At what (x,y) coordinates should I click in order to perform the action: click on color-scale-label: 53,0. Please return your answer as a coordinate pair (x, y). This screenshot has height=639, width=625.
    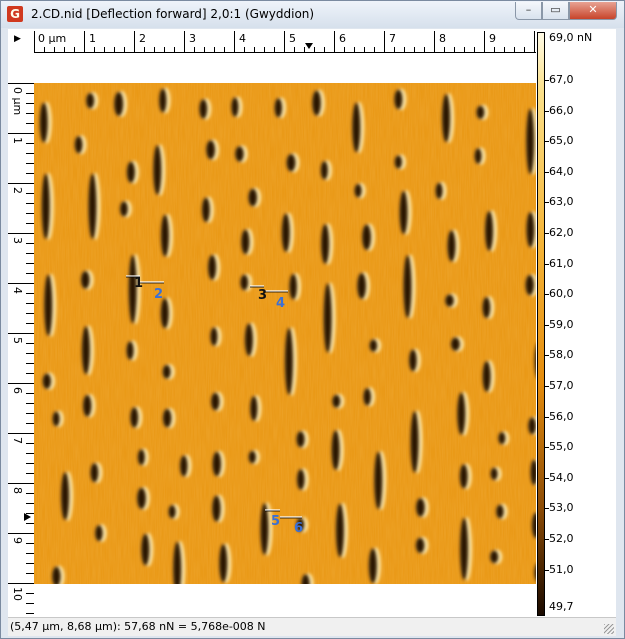
    Looking at the image, I should click on (561, 508).